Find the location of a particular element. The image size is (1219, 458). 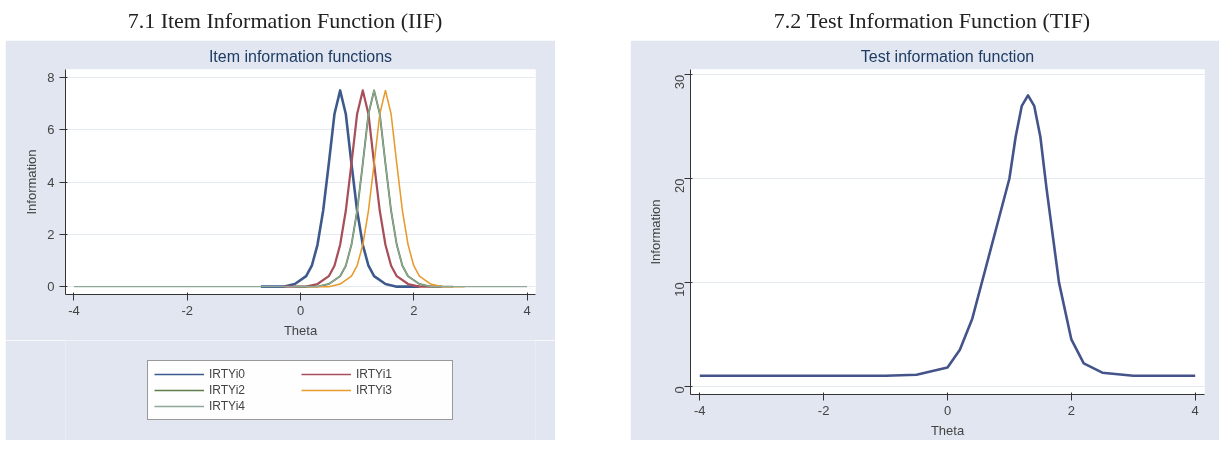

chart-subtitle: Test information function is located at coordinates (947, 56).